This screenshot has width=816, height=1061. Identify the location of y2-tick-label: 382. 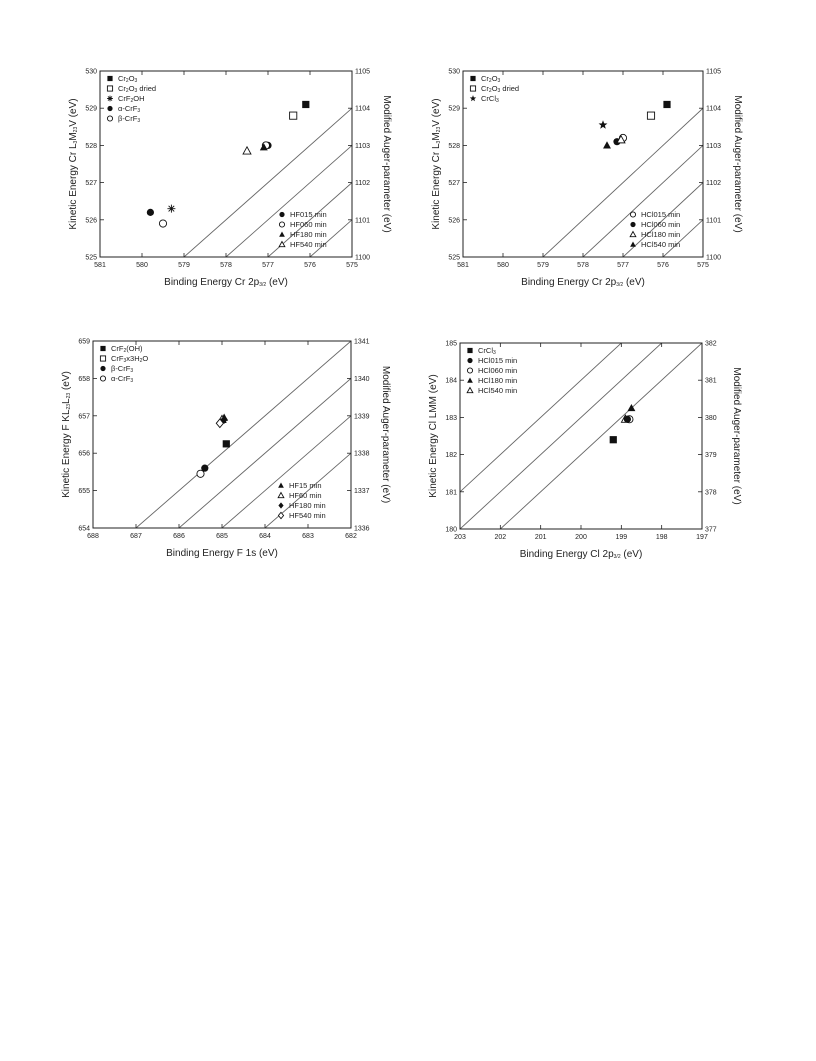
(711, 344).